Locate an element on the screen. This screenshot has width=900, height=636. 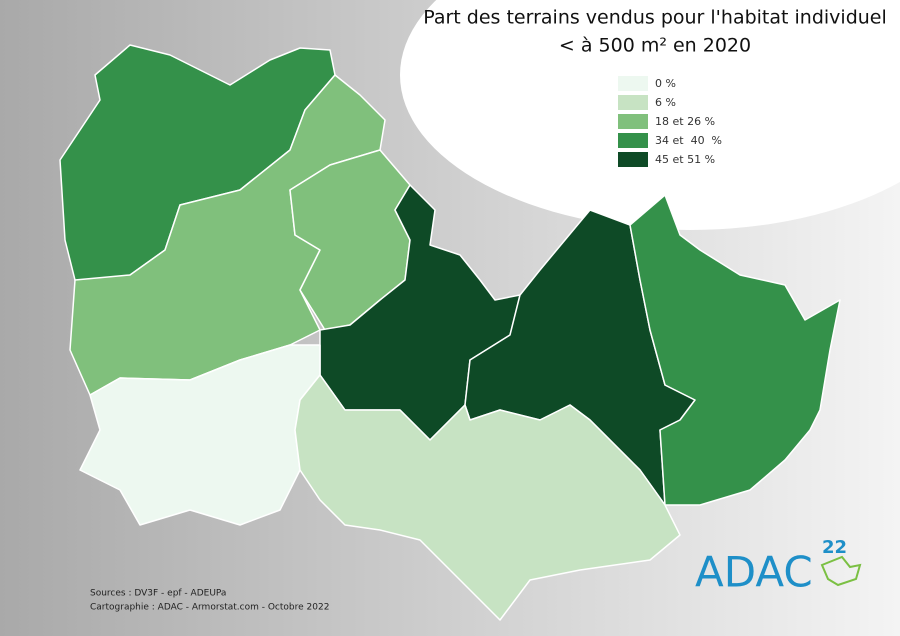
legend-label: 0 % is located at coordinates (665, 83).